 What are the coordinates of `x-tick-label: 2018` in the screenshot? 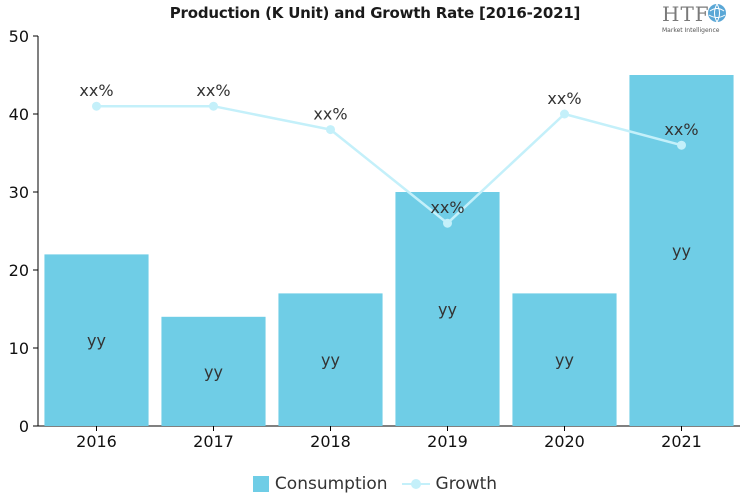 It's located at (330, 441).